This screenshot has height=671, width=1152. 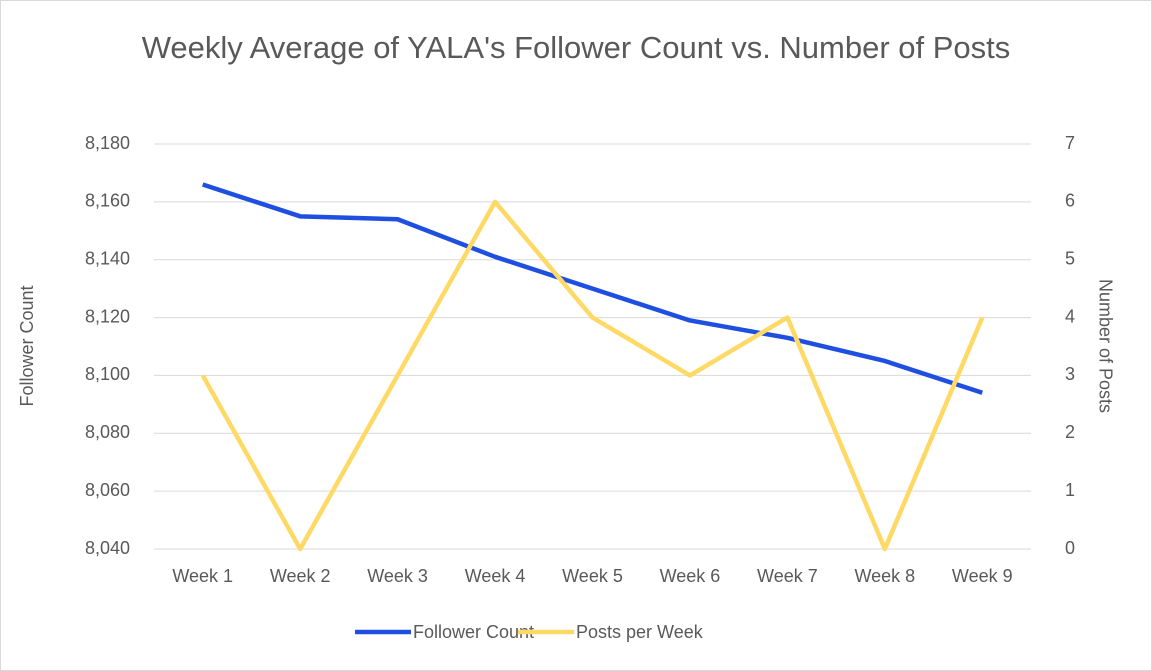 I want to click on y-tick-label: 8,100, so click(x=107, y=374).